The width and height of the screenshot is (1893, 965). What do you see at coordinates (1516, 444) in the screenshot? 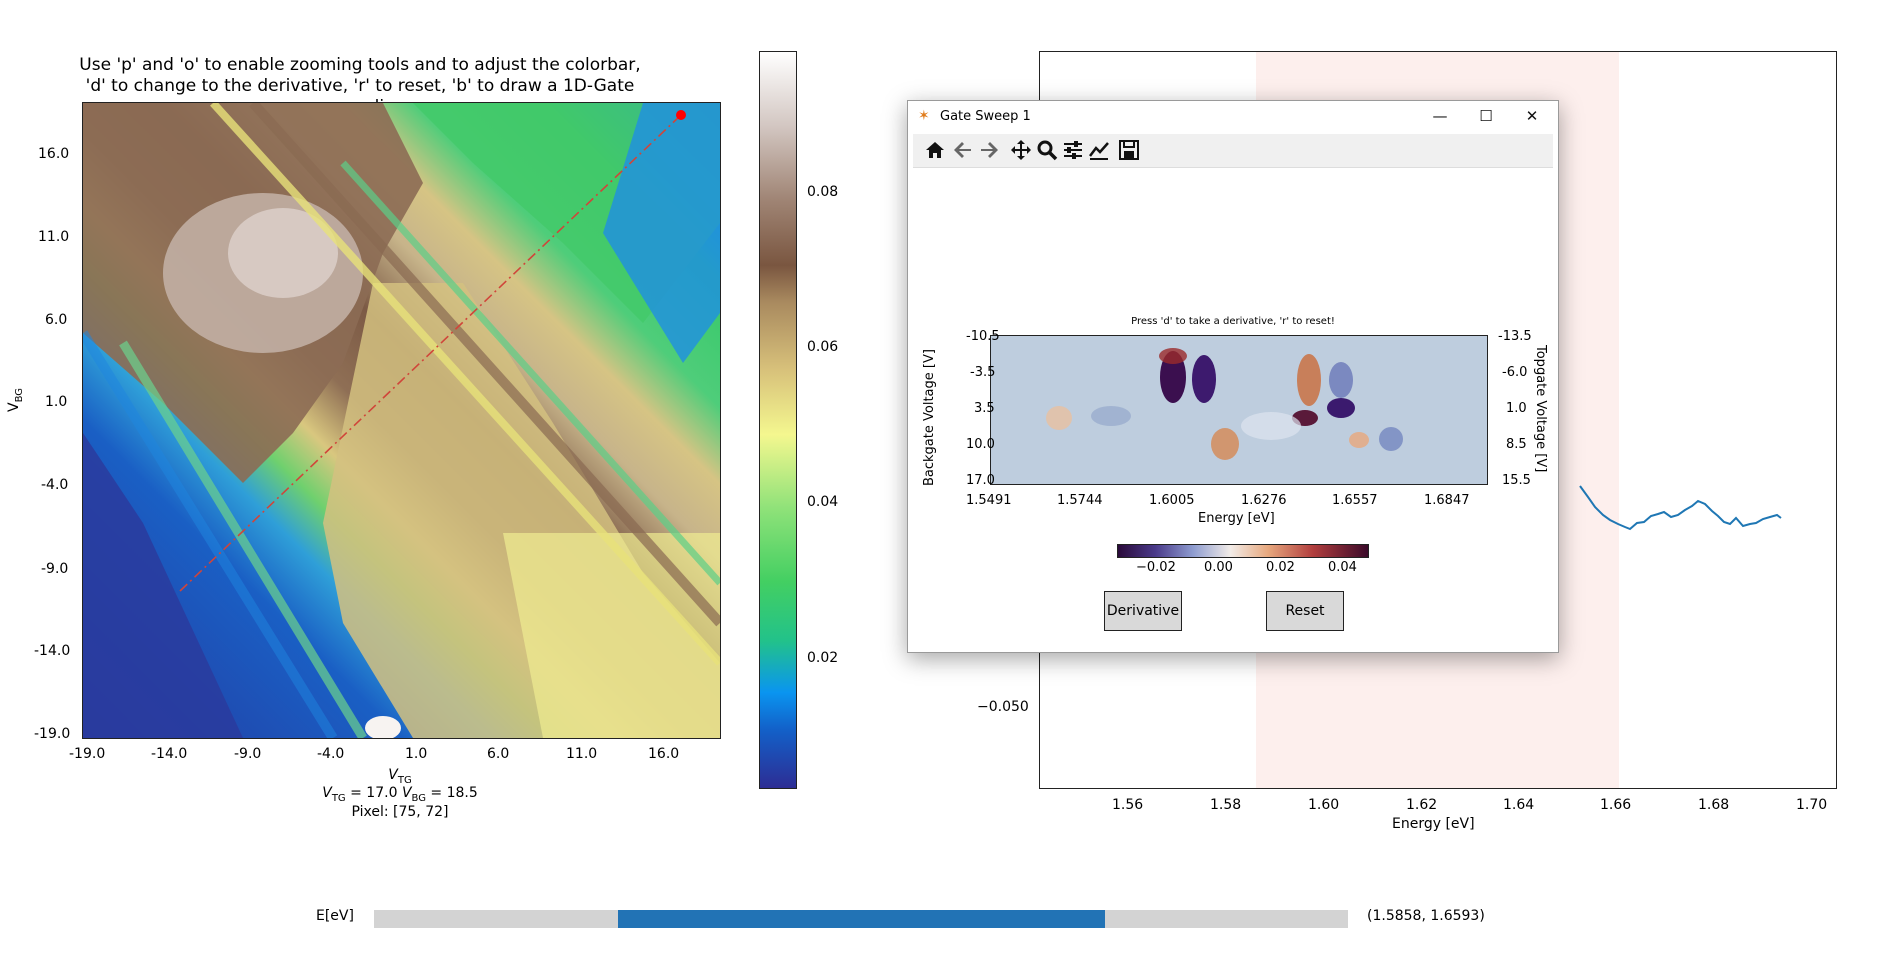
I see `topgate-tick: 8.5` at bounding box center [1516, 444].